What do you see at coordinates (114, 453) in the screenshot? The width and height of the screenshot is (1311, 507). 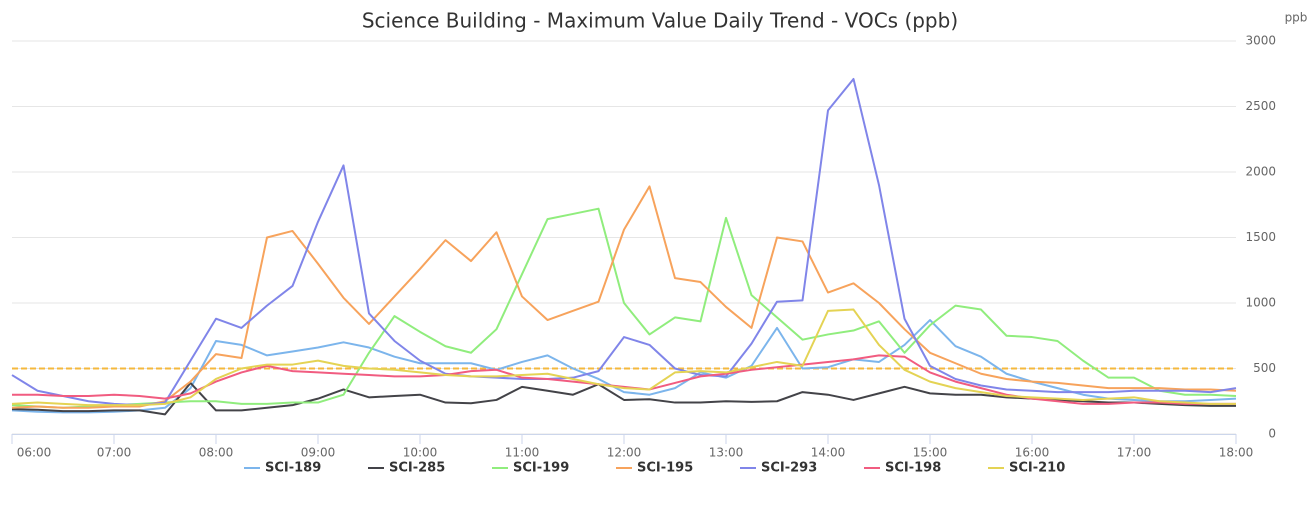 I see `x-tick-label: 07:00` at bounding box center [114, 453].